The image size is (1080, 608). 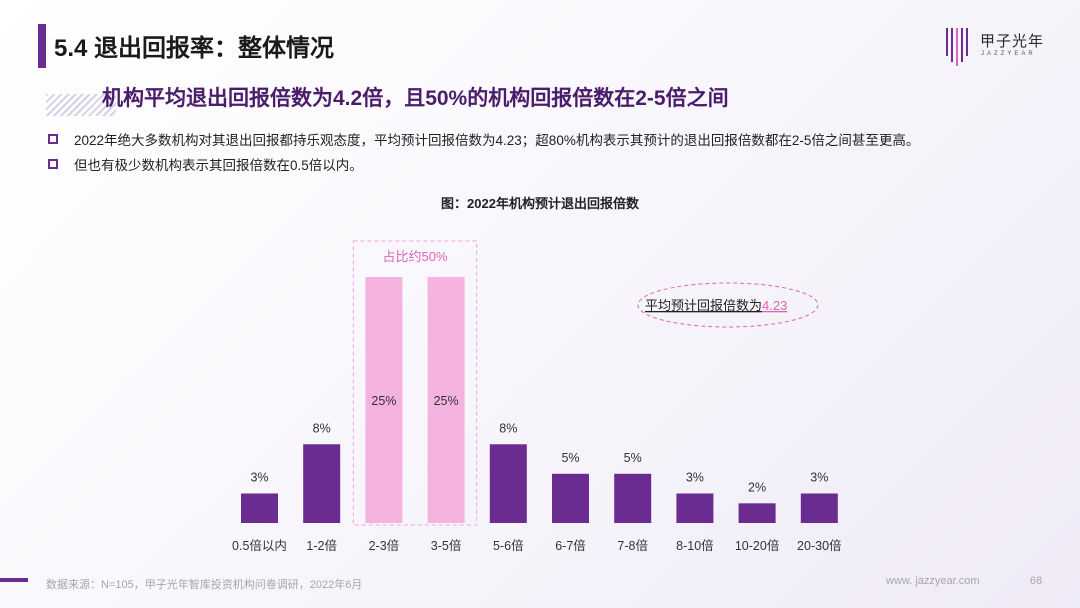 What do you see at coordinates (757, 545) in the screenshot?
I see `category-label: 10-20倍` at bounding box center [757, 545].